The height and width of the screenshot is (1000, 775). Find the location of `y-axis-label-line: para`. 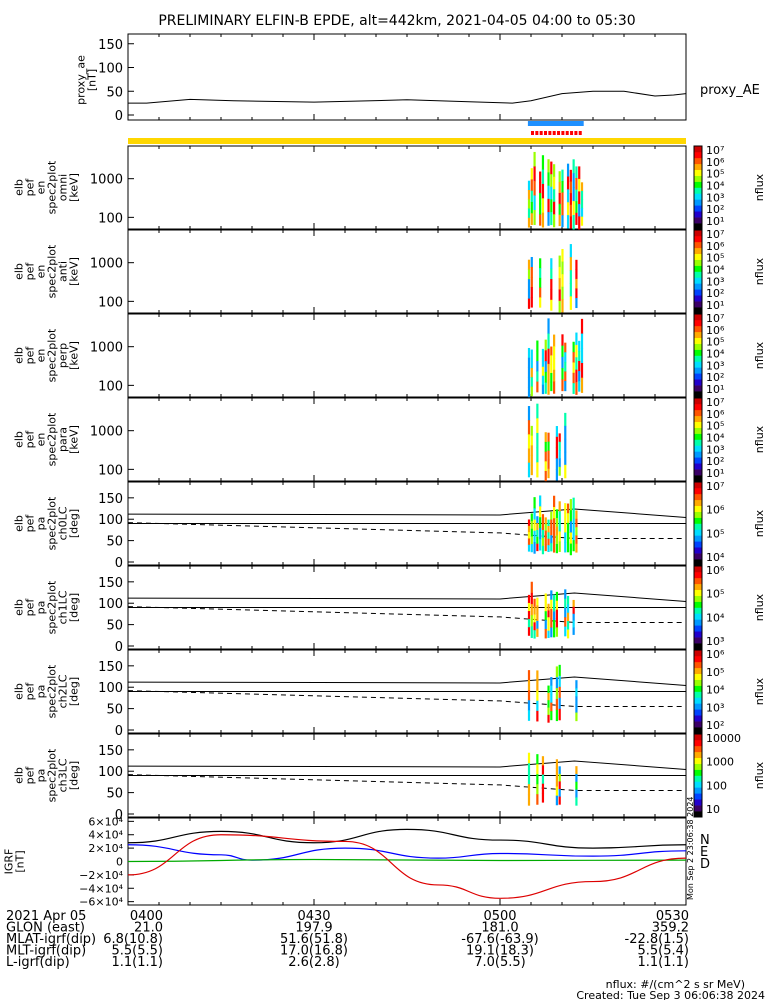

y-axis-label-line: para is located at coordinates (63, 439).